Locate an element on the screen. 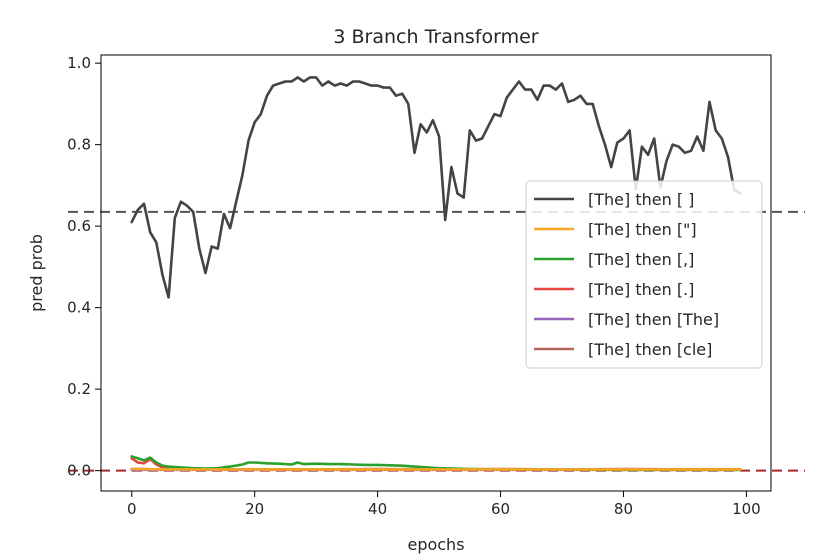  legend-label: [The] then [,] is located at coordinates (641, 259).